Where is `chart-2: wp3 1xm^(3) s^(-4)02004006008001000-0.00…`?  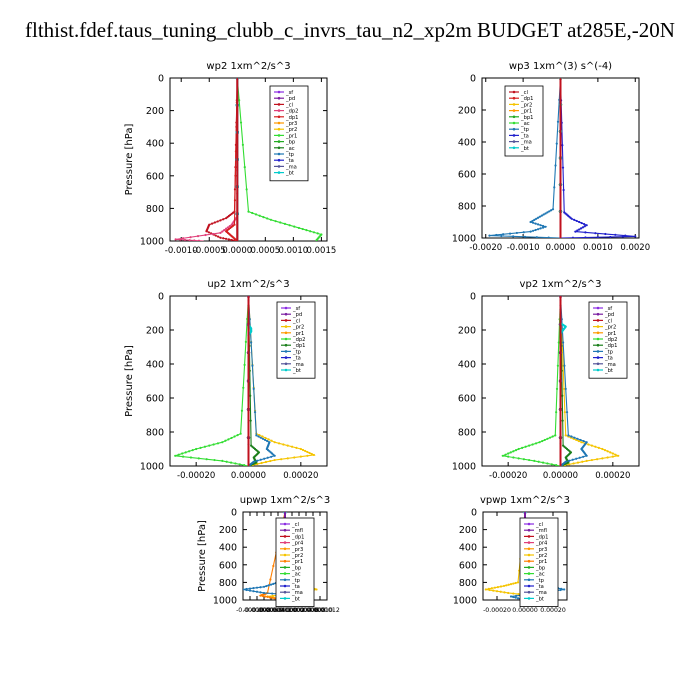
chart-2: wp3 1xm^(3) s^(-4)02004006008001000-0.00… is located at coordinates (551, 157).